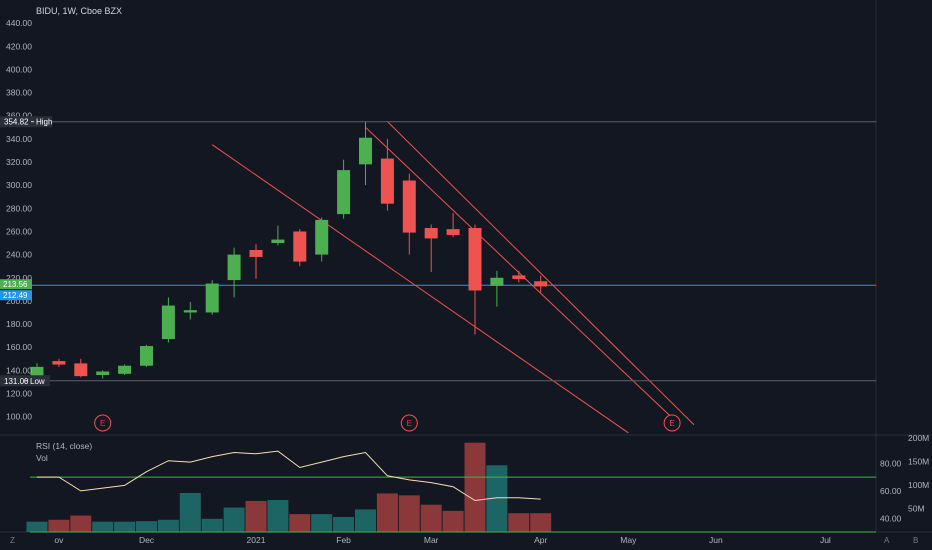 The height and width of the screenshot is (550, 932). Describe the element at coordinates (716, 540) in the screenshot. I see `time-tick-label: Jun` at that location.